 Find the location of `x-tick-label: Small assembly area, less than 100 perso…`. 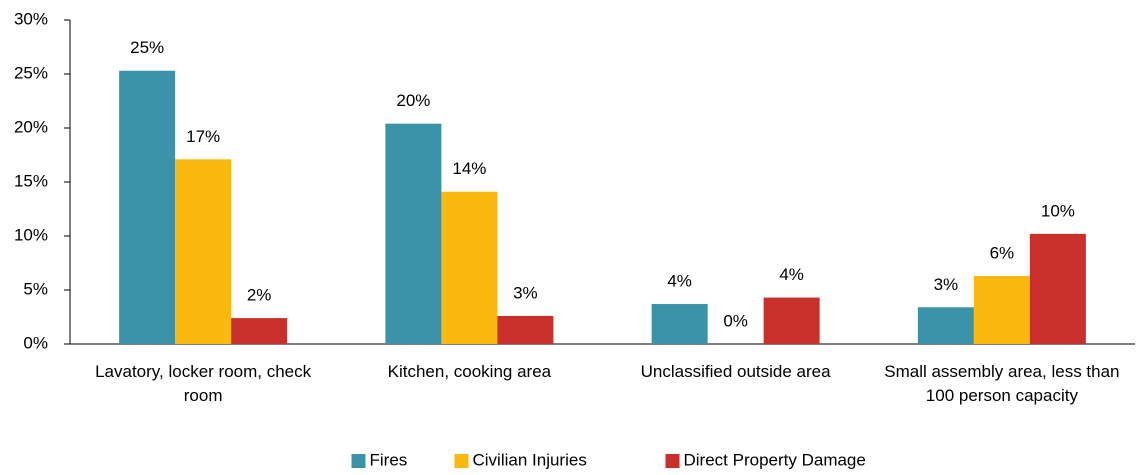

x-tick-label: Small assembly area, less than 100 perso… is located at coordinates (1002, 383).